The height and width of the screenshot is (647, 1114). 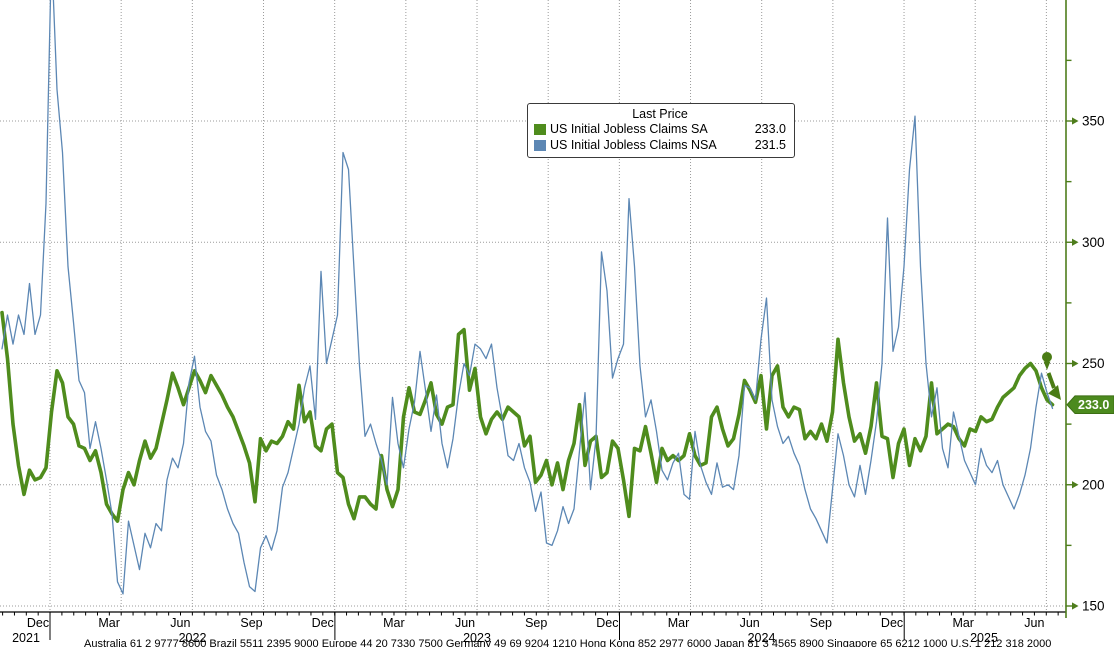 What do you see at coordinates (1093, 405) in the screenshot?
I see `last-price-badge-label: 233.0` at bounding box center [1093, 405].